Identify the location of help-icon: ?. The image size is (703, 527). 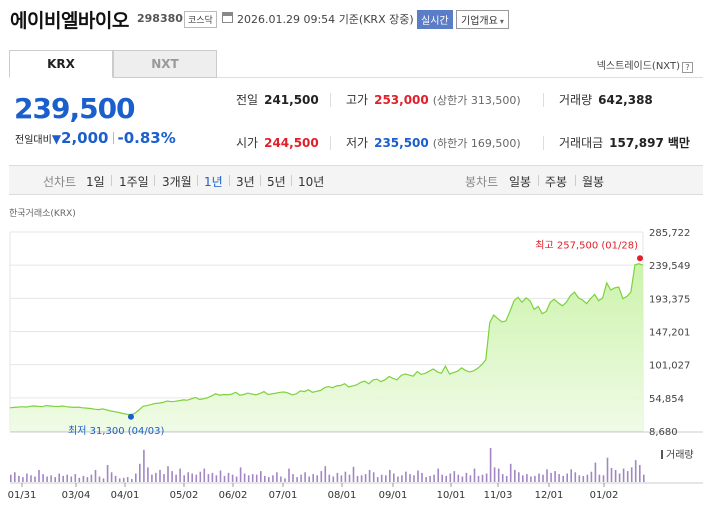
(687, 67).